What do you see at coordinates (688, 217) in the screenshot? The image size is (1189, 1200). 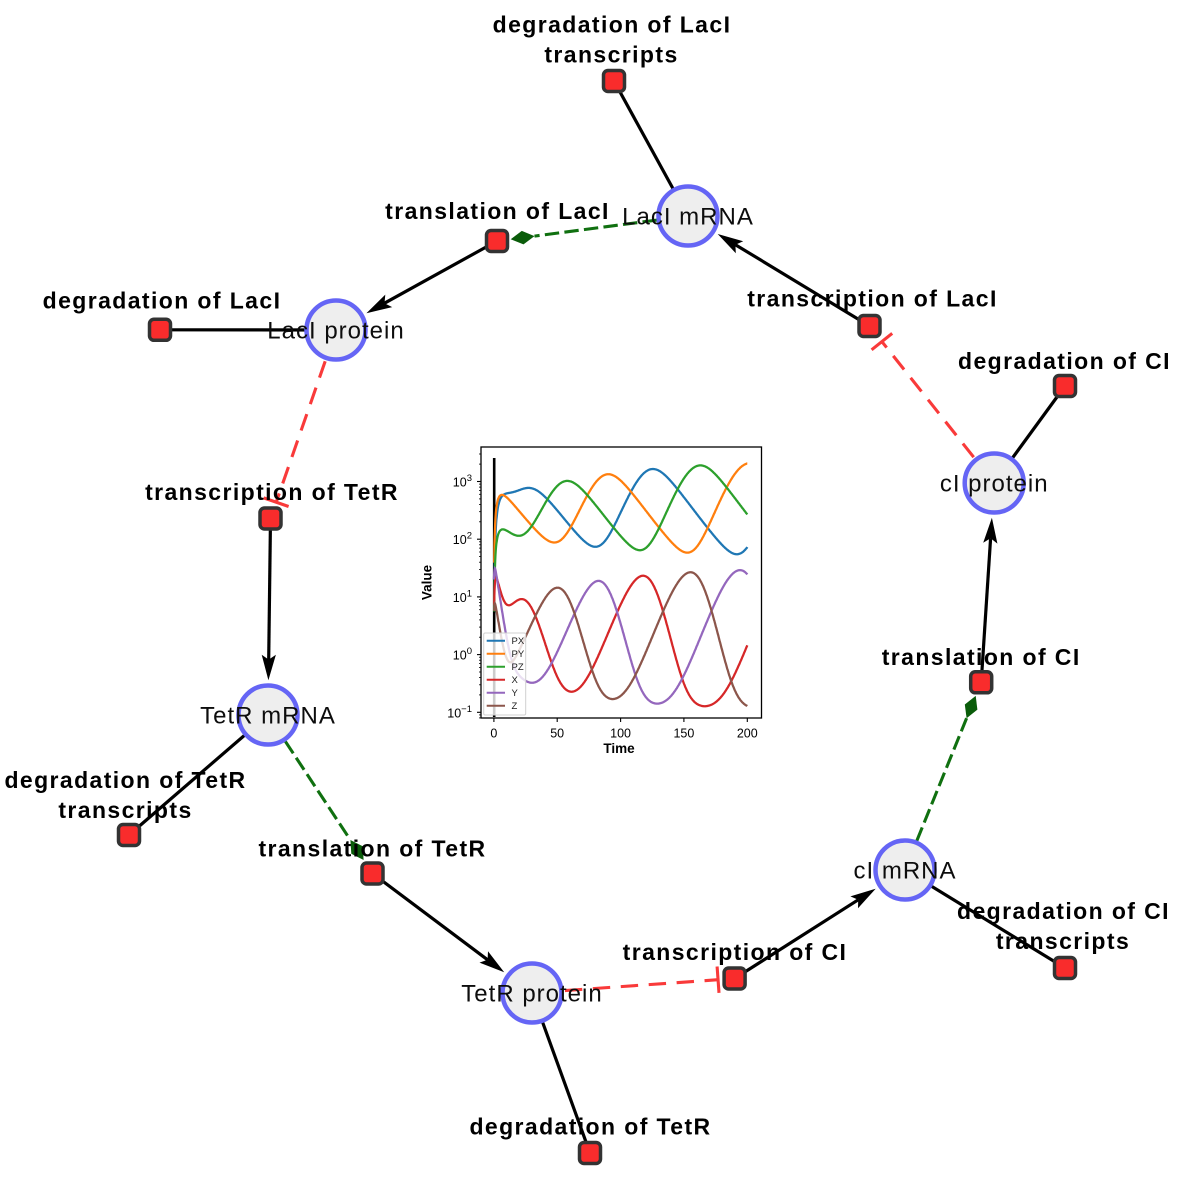 I see `svg-text: LacI mRNA` at bounding box center [688, 217].